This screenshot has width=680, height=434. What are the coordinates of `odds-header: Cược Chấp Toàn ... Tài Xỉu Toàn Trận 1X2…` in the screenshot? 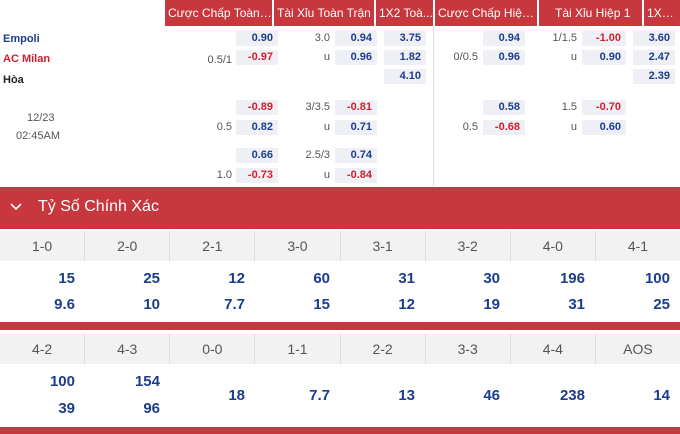 It's located at (340, 13).